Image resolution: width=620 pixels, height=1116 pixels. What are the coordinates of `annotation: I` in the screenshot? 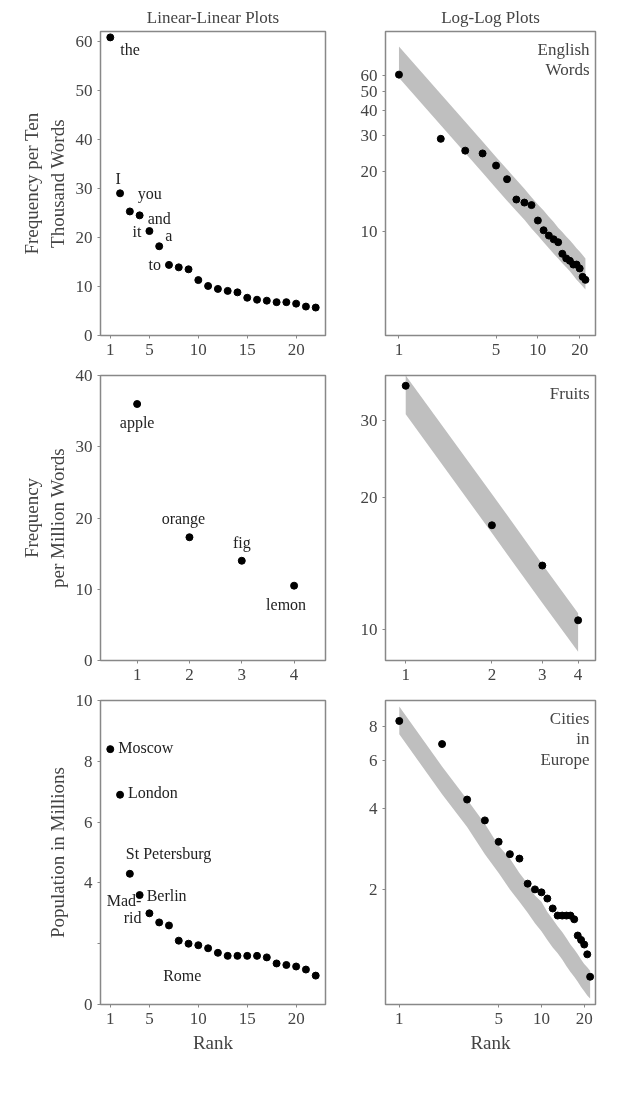 It's located at (118, 179).